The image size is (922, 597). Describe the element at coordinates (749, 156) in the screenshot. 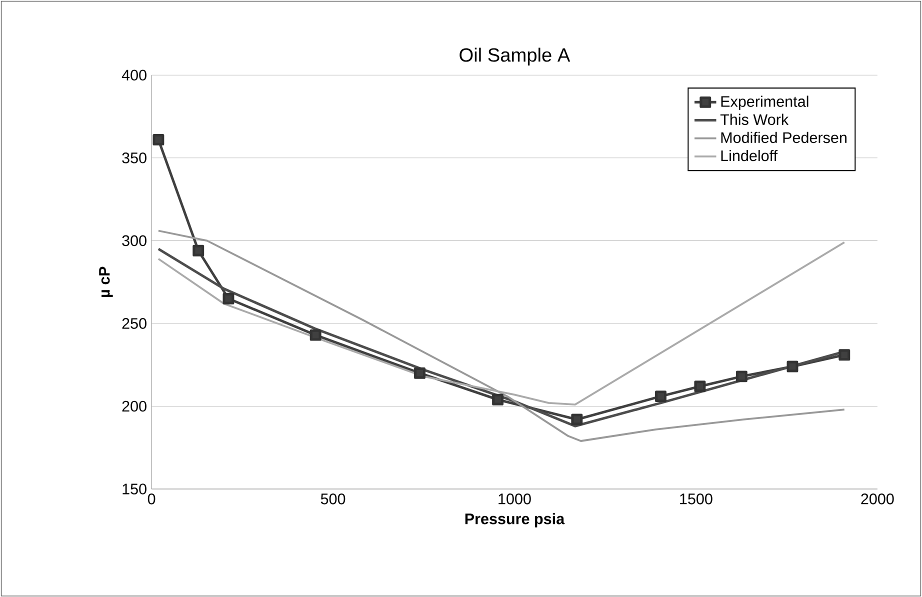

I see `legend-label: Lindeloff` at that location.